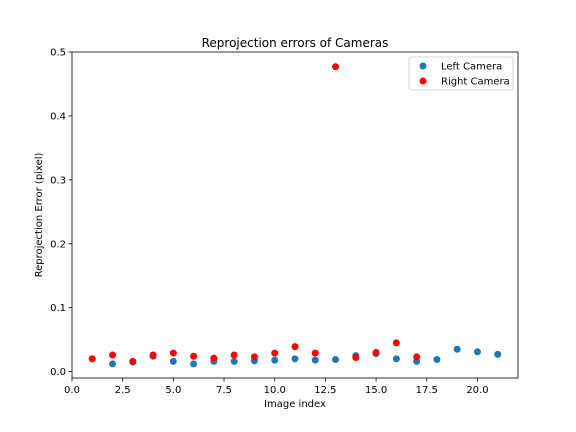 Image resolution: width=576 pixels, height=432 pixels. Describe the element at coordinates (295, 43) in the screenshot. I see `chart-title: Reprojection errors of Cameras` at that location.